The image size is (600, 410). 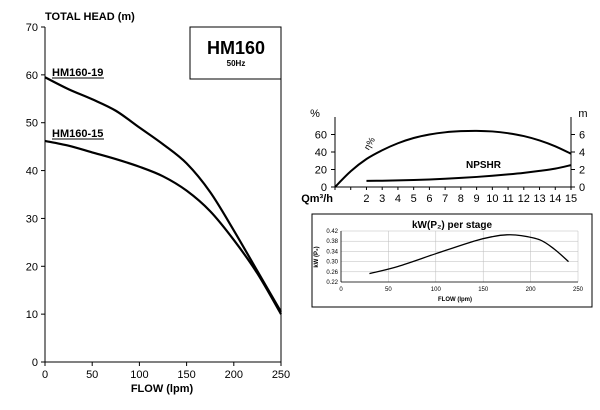 What do you see at coordinates (483, 290) in the screenshot?
I see `power-x-tick-label: 150` at bounding box center [483, 290].